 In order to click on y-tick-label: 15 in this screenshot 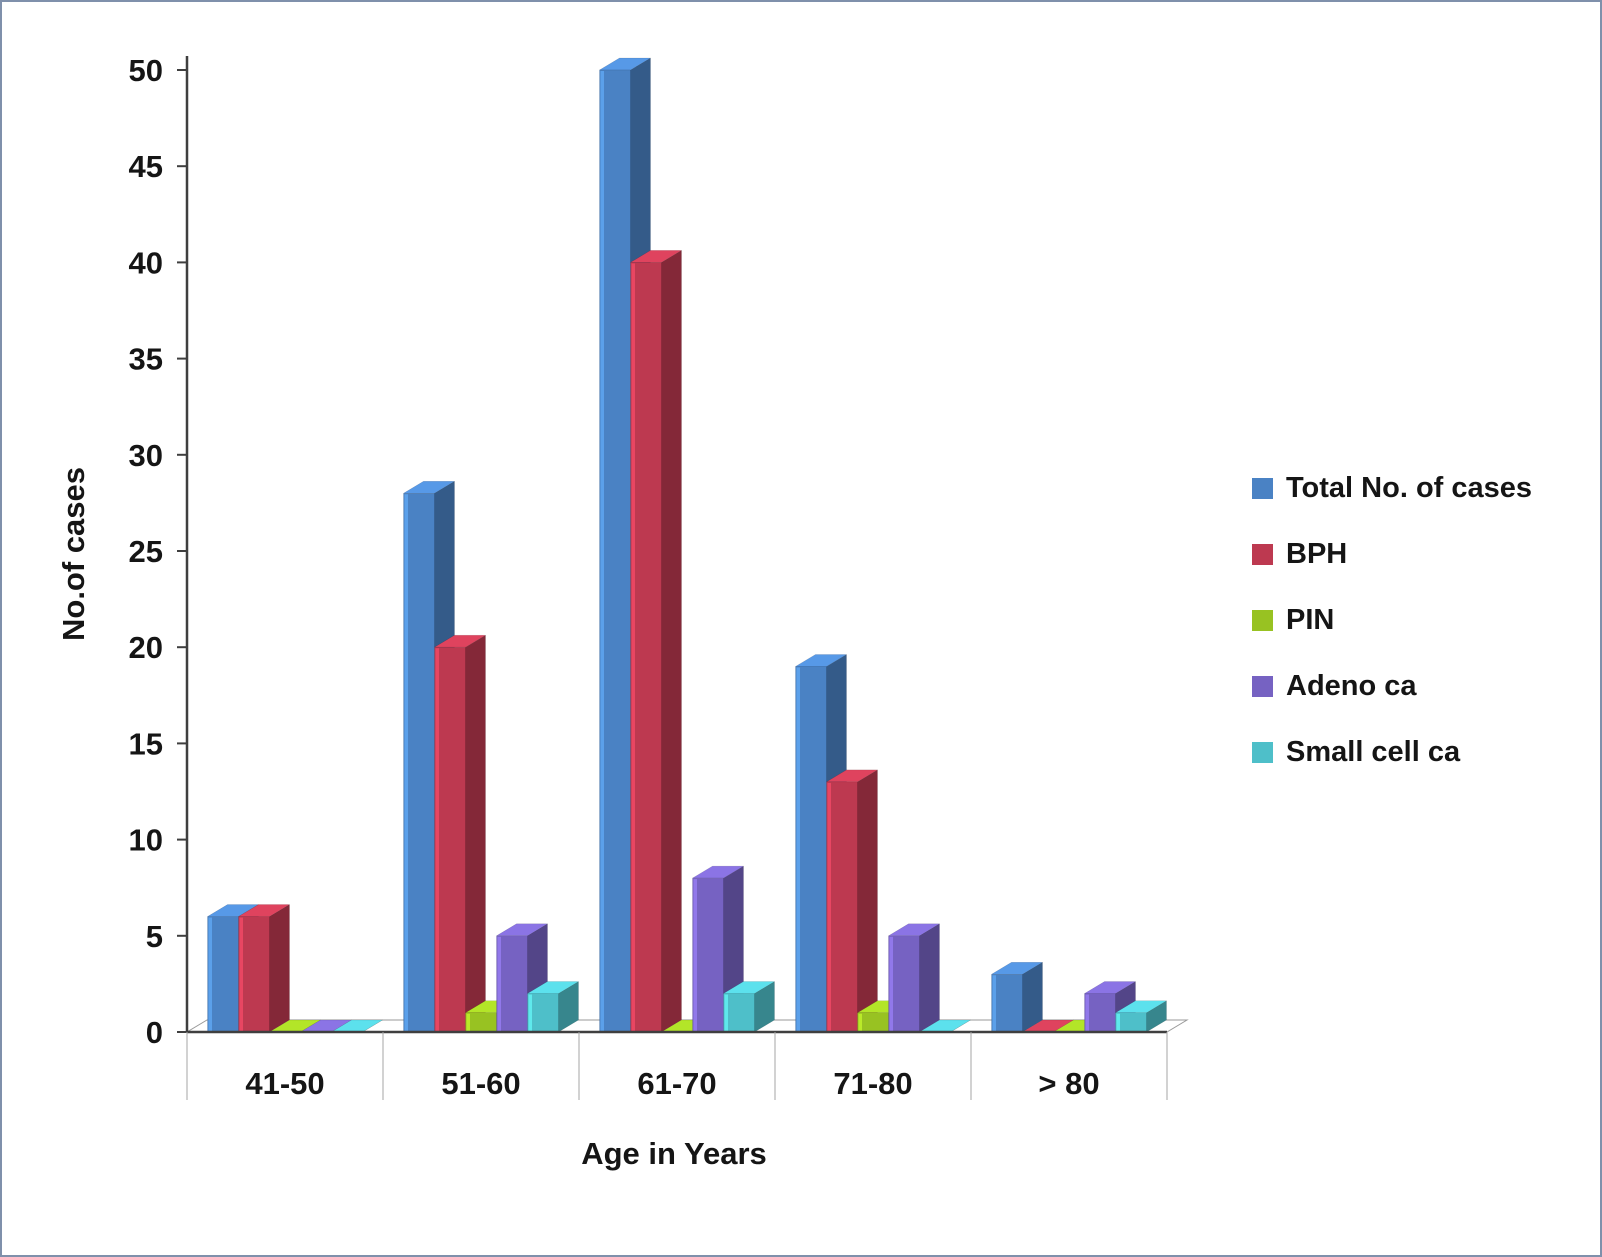, I will do `click(146, 743)`.